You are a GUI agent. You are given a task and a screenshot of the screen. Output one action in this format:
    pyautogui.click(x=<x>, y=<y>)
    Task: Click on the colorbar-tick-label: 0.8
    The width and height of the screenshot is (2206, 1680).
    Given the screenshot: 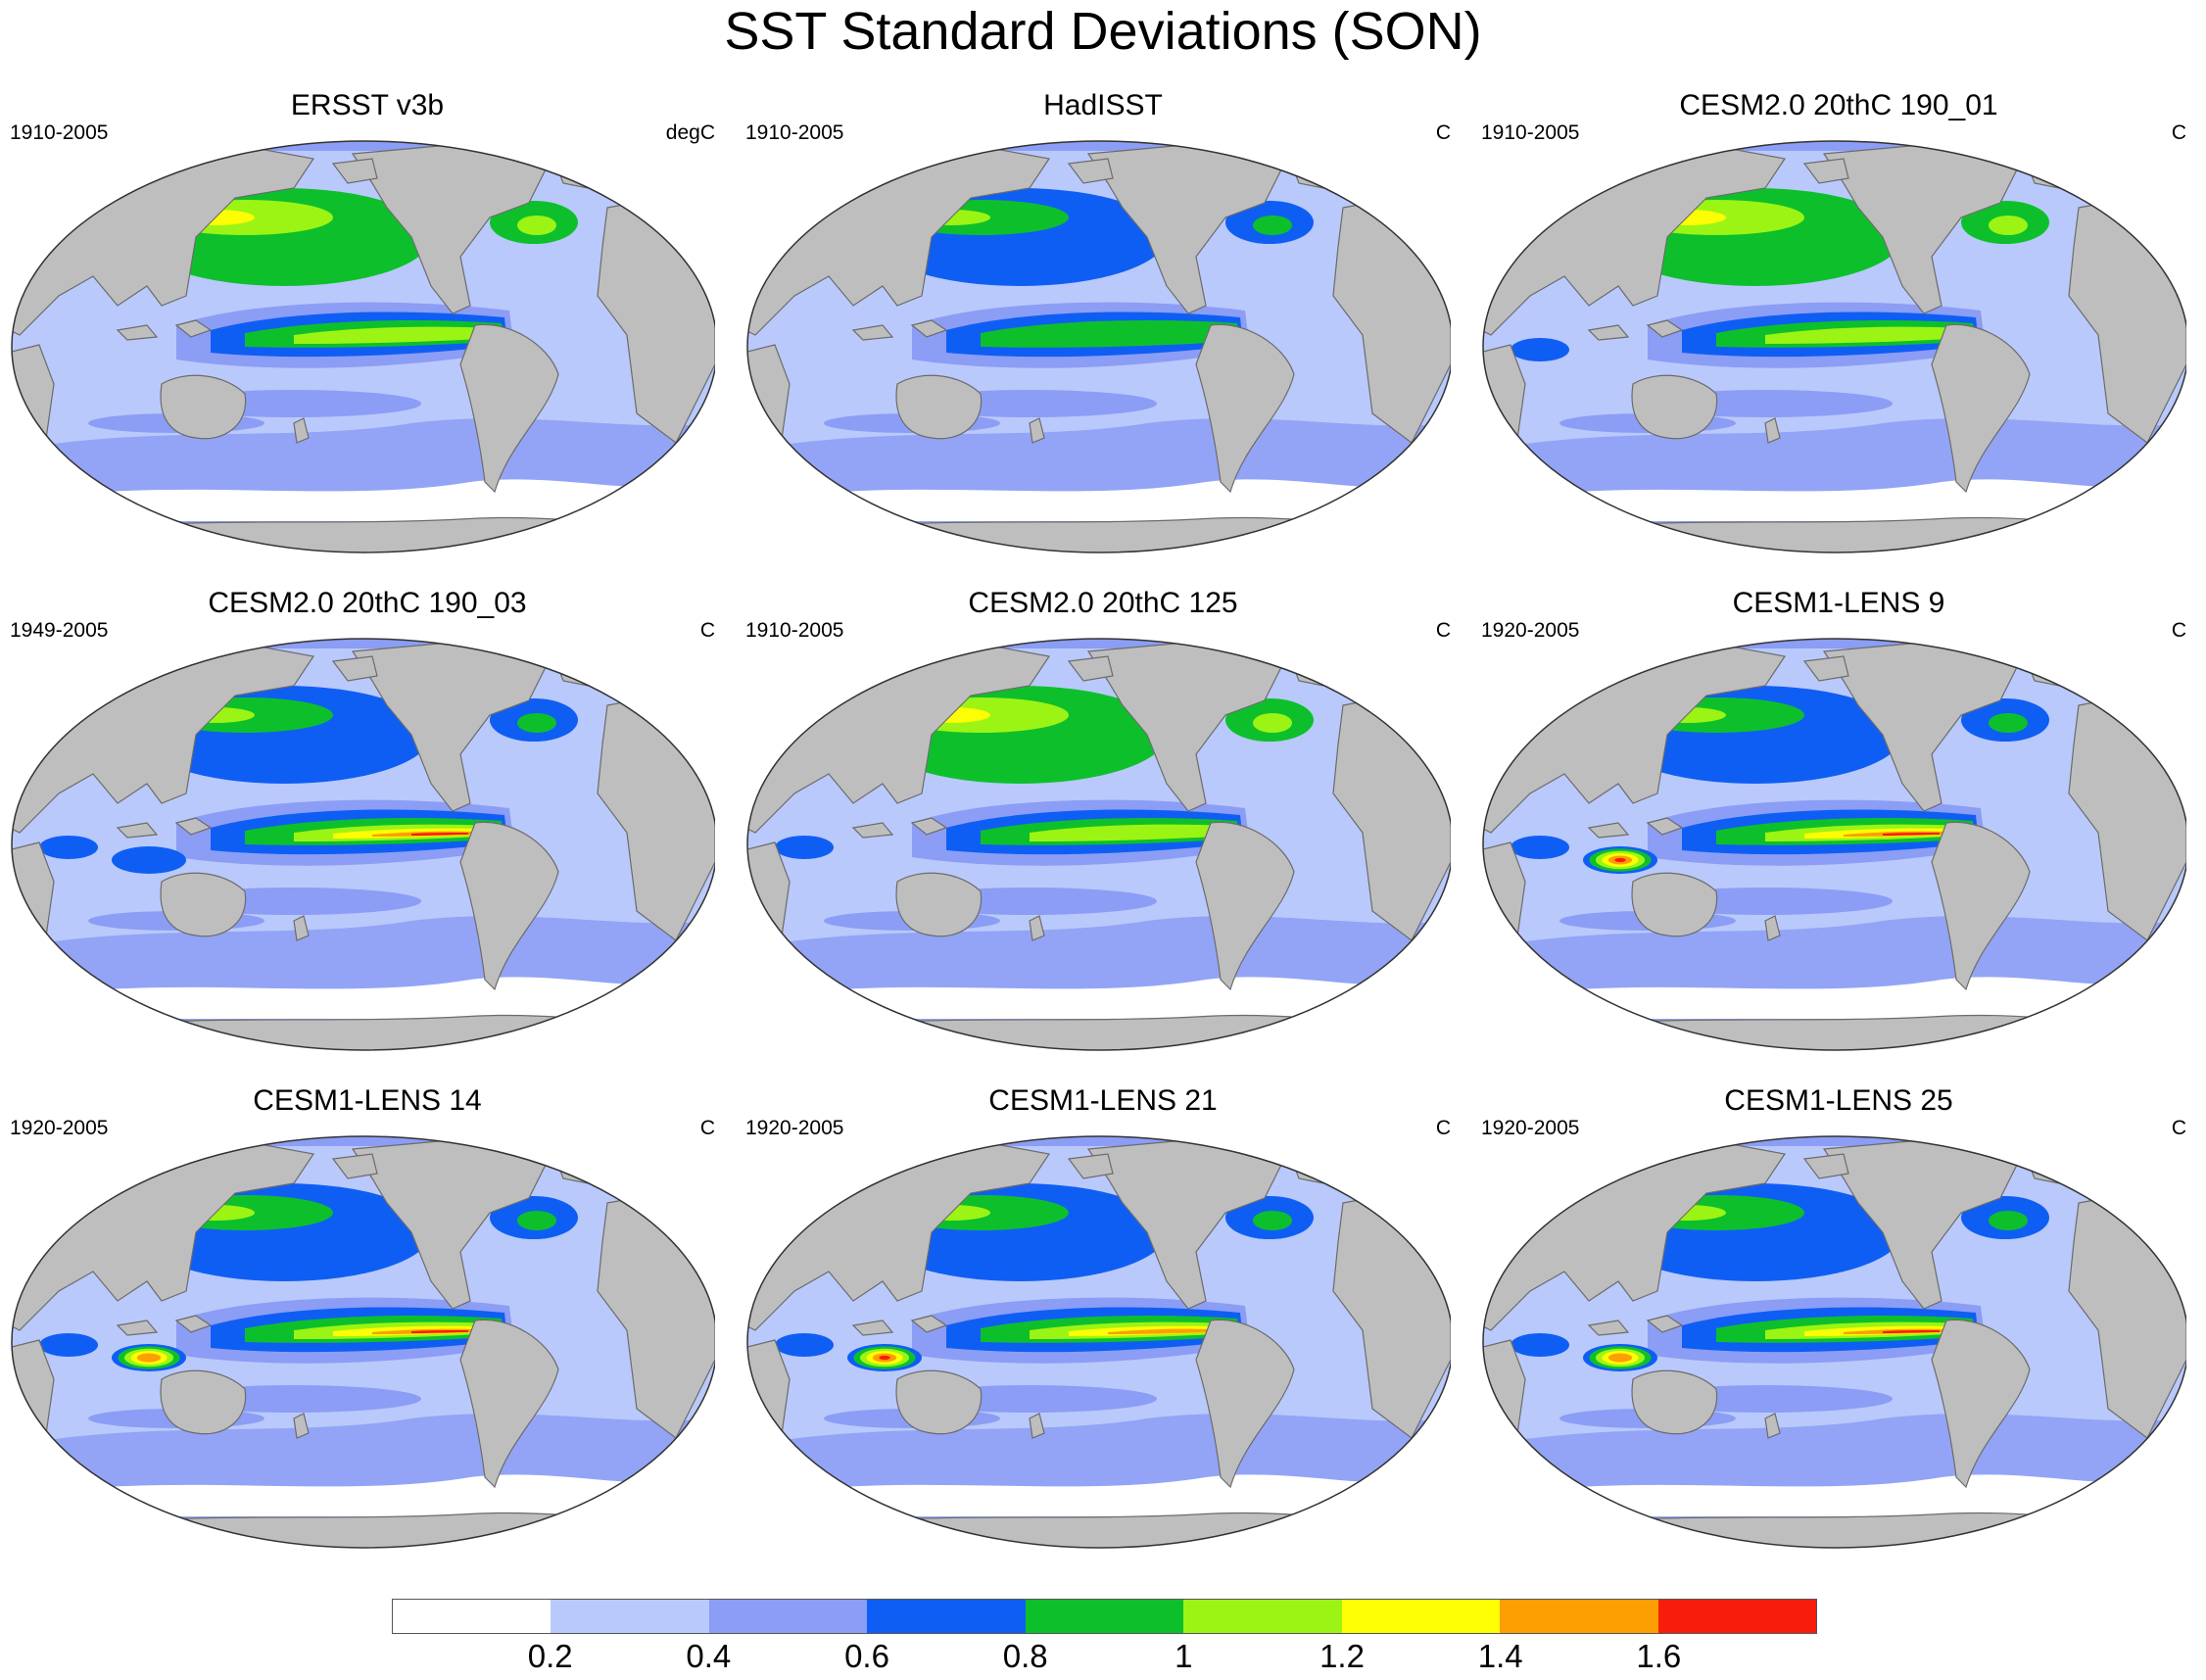 What is the action you would take?
    pyautogui.click(x=1025, y=1656)
    